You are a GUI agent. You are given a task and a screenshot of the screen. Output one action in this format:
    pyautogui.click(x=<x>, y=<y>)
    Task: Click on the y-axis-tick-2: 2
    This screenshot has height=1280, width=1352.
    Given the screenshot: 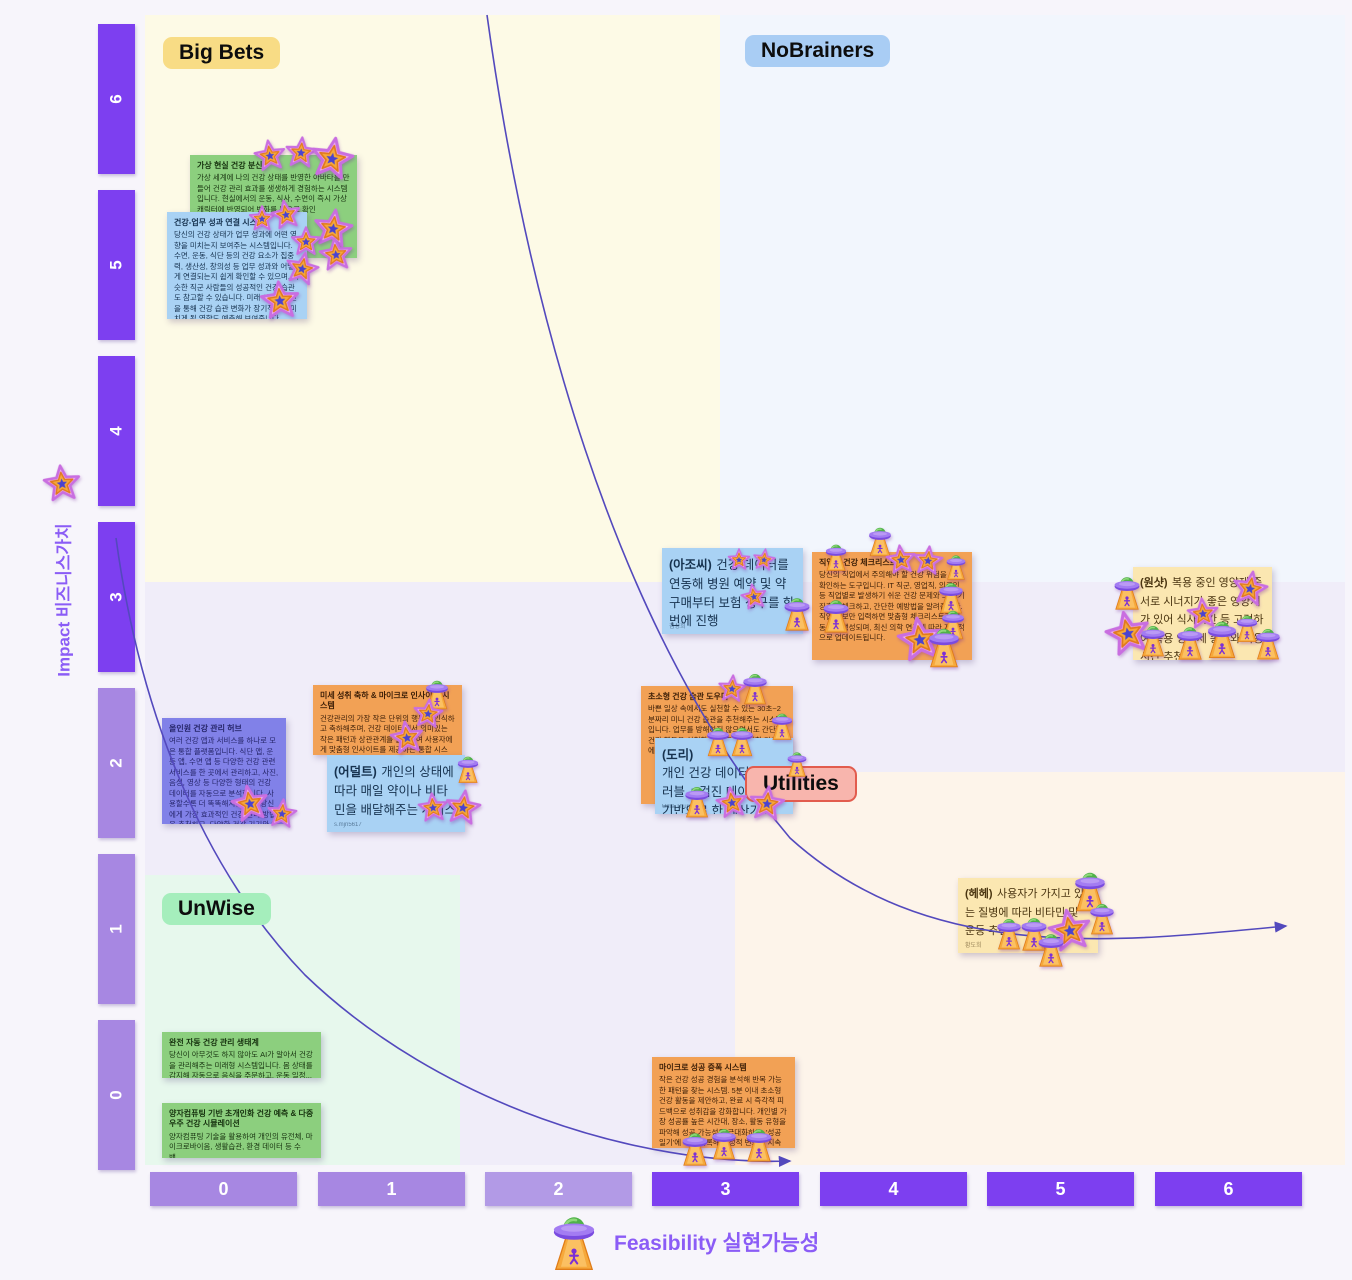 What is the action you would take?
    pyautogui.click(x=116, y=763)
    